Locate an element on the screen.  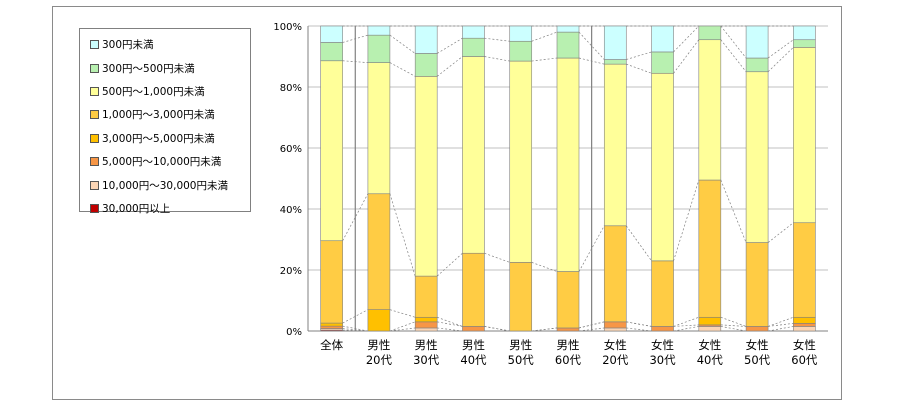
legend-label: 10,000円～30,000円未満 is located at coordinates (165, 185).